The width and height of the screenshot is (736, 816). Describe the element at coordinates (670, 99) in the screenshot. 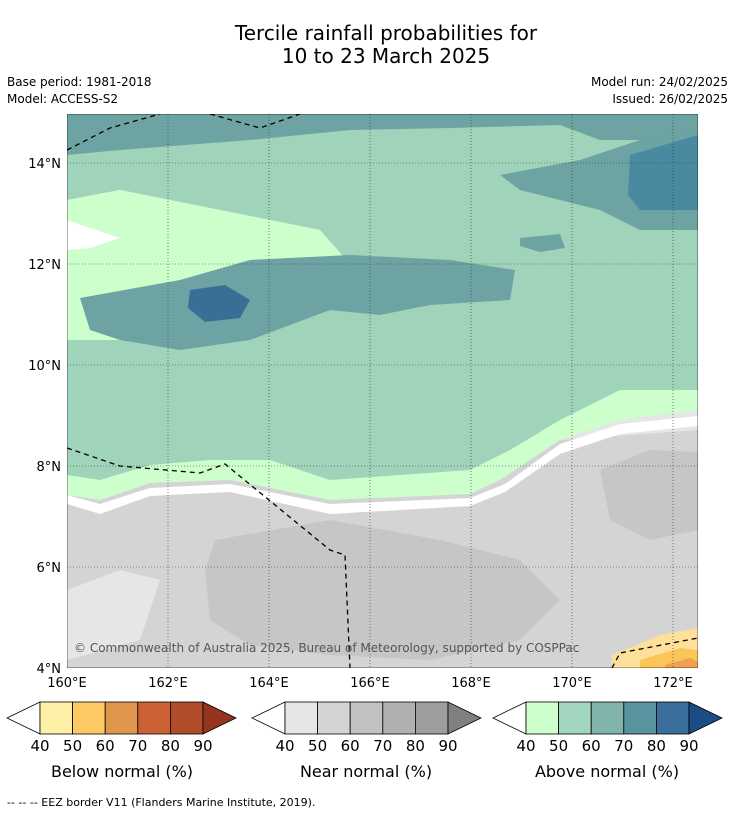

I see `issued-date: Issued: 26/02/2025` at that location.